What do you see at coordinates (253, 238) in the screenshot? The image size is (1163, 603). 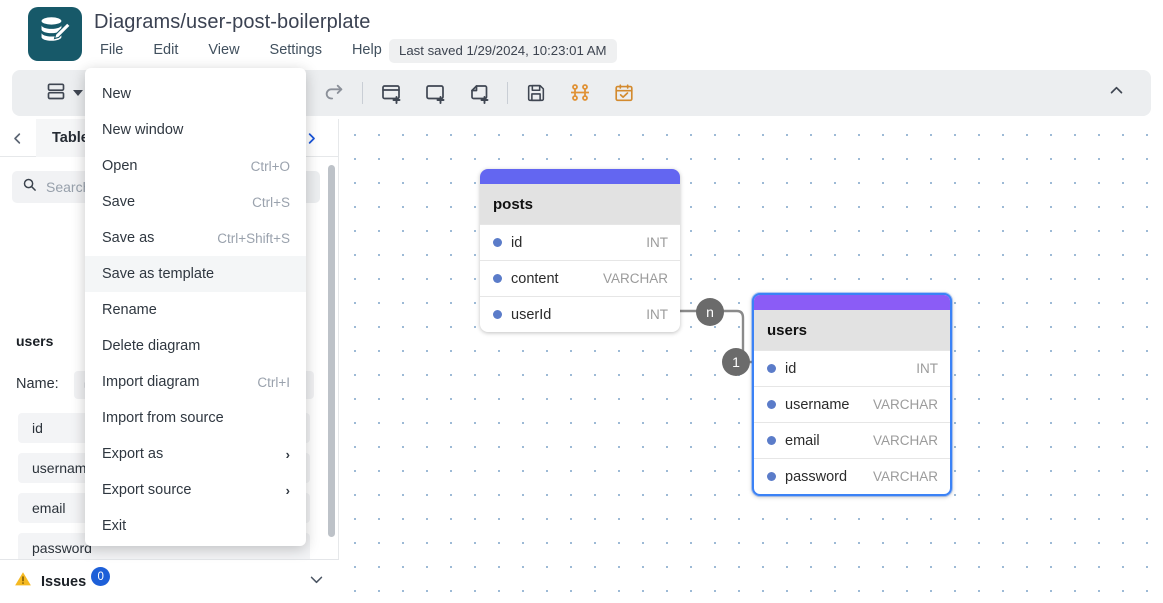 I see `menu-item-shortcut: Ctrl+Shift+S` at bounding box center [253, 238].